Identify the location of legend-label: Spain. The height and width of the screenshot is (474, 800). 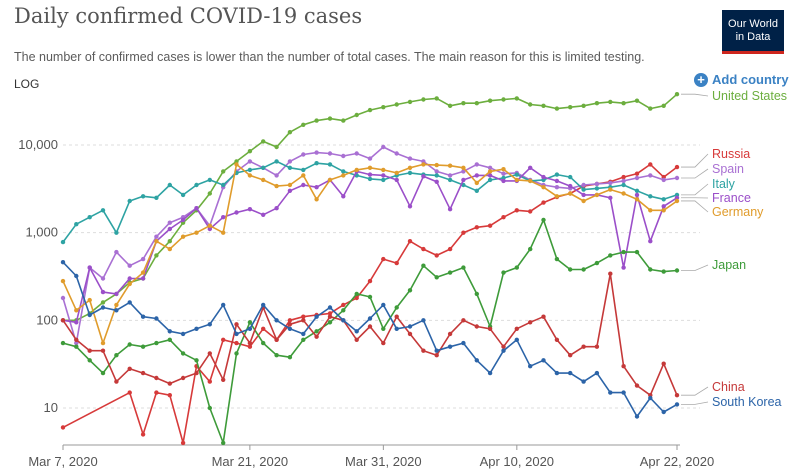
(728, 169).